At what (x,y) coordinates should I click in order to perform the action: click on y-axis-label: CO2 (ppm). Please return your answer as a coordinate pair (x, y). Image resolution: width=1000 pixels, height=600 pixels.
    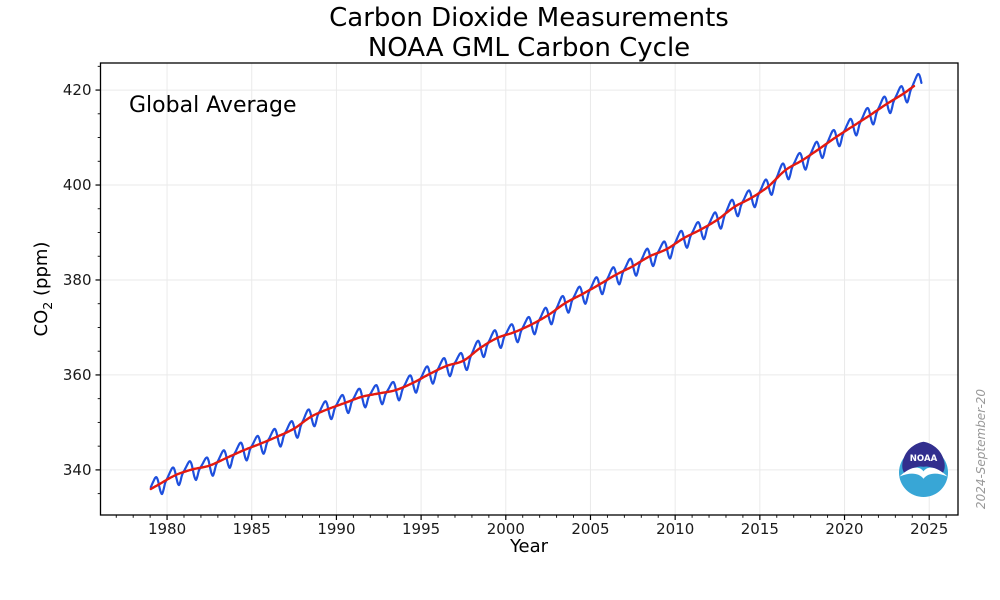
    Looking at the image, I should click on (43, 289).